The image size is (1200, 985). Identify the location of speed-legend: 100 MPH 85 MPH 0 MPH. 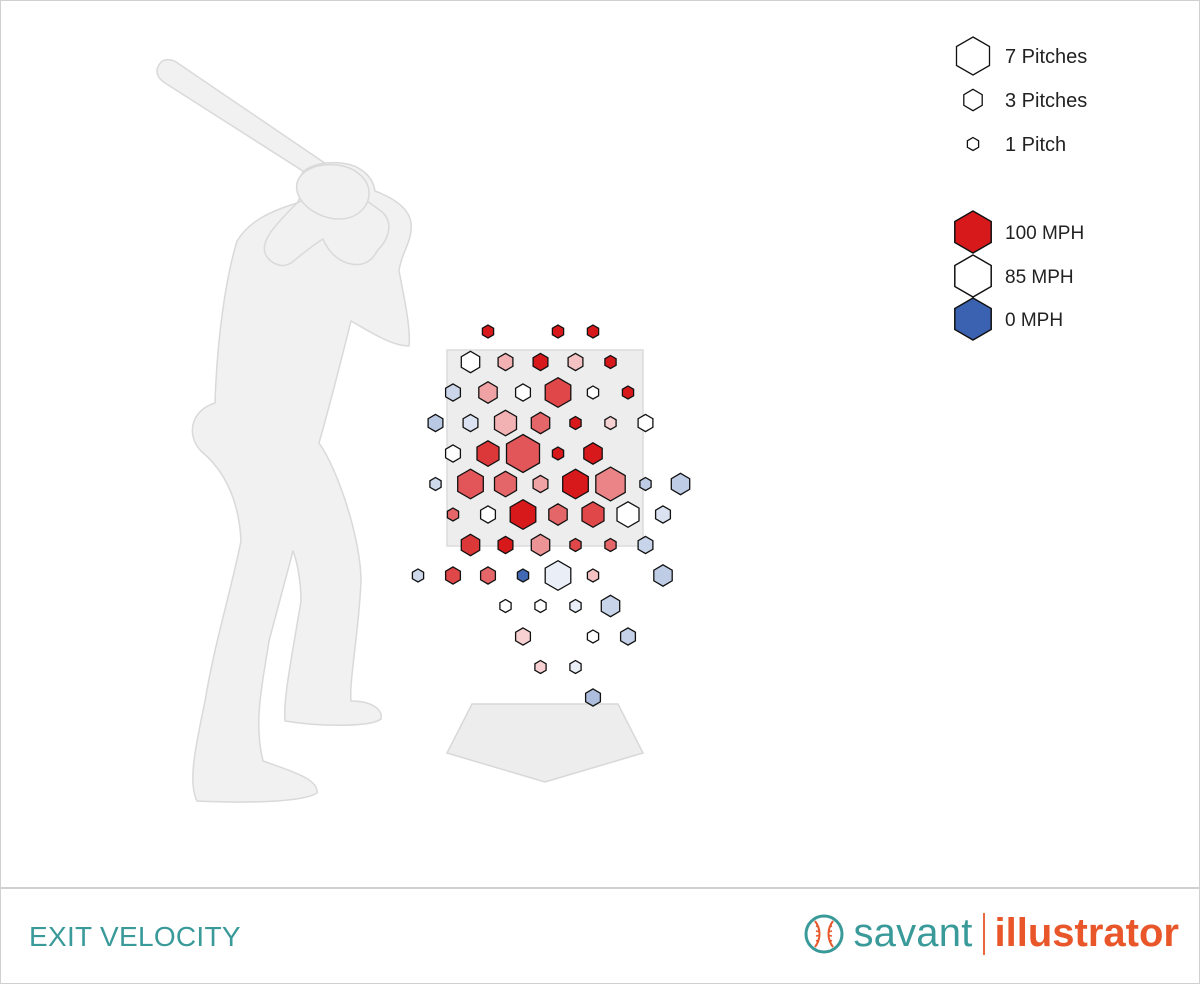
(1019, 275).